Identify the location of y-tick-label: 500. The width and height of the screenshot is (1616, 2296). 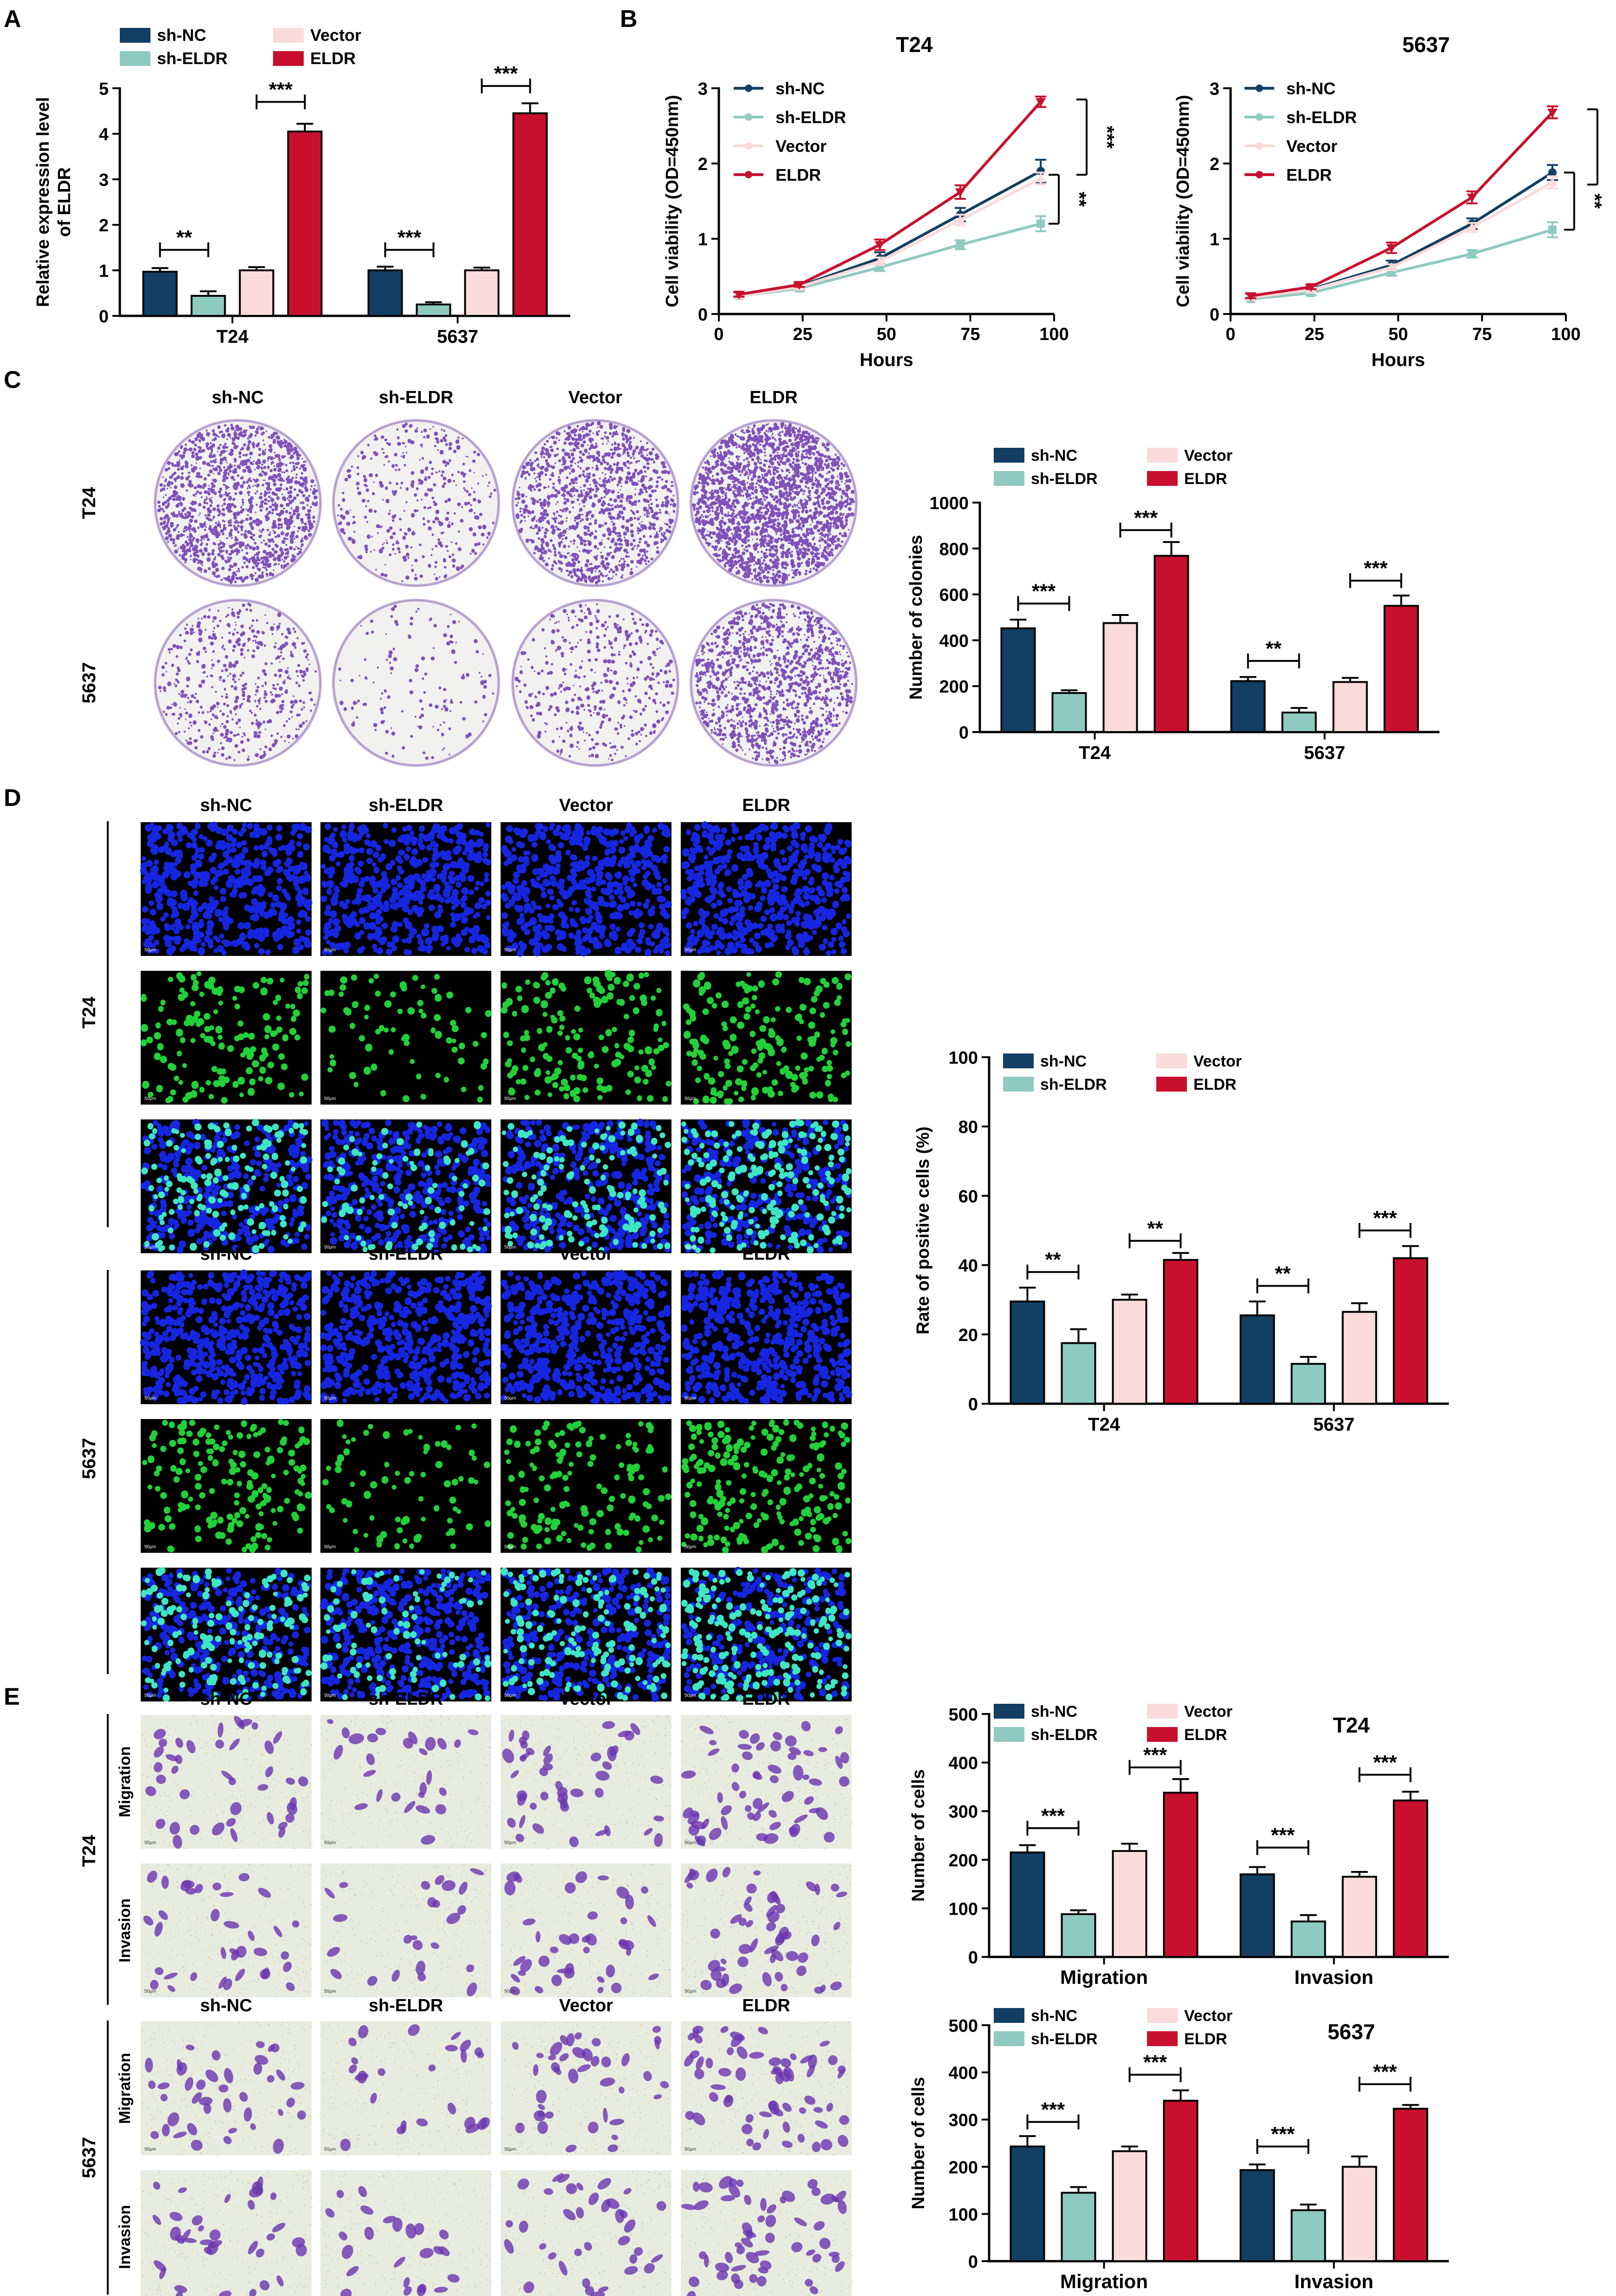
(963, 2026).